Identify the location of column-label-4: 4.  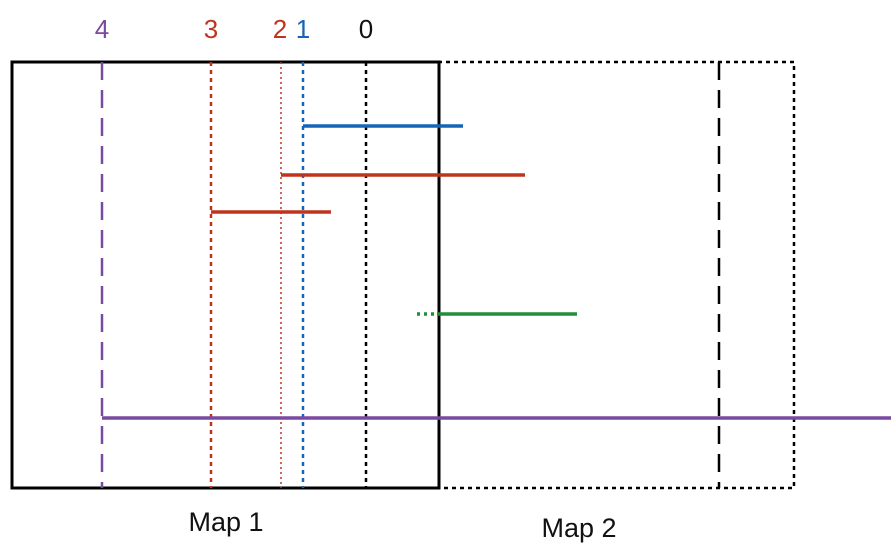
(102, 29).